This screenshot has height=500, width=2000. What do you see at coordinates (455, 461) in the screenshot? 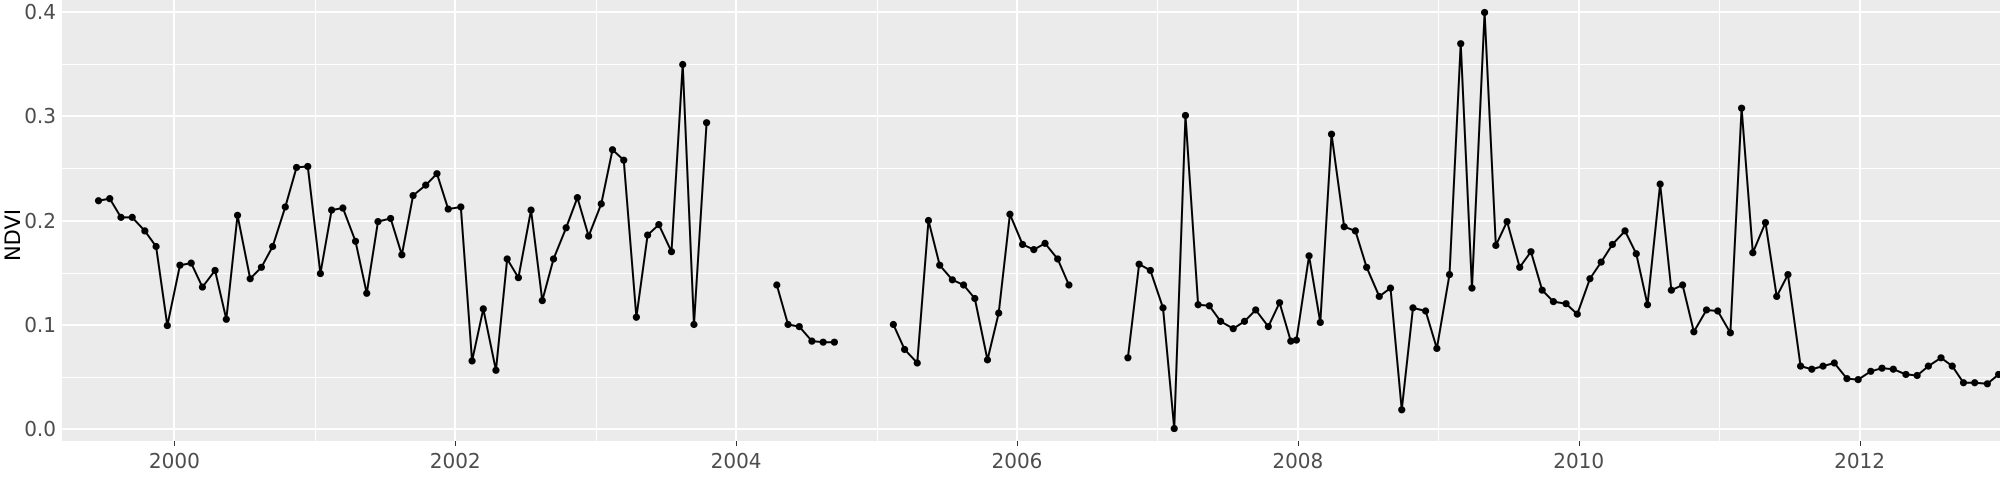
I see `x-tick-label: 2002` at bounding box center [455, 461].